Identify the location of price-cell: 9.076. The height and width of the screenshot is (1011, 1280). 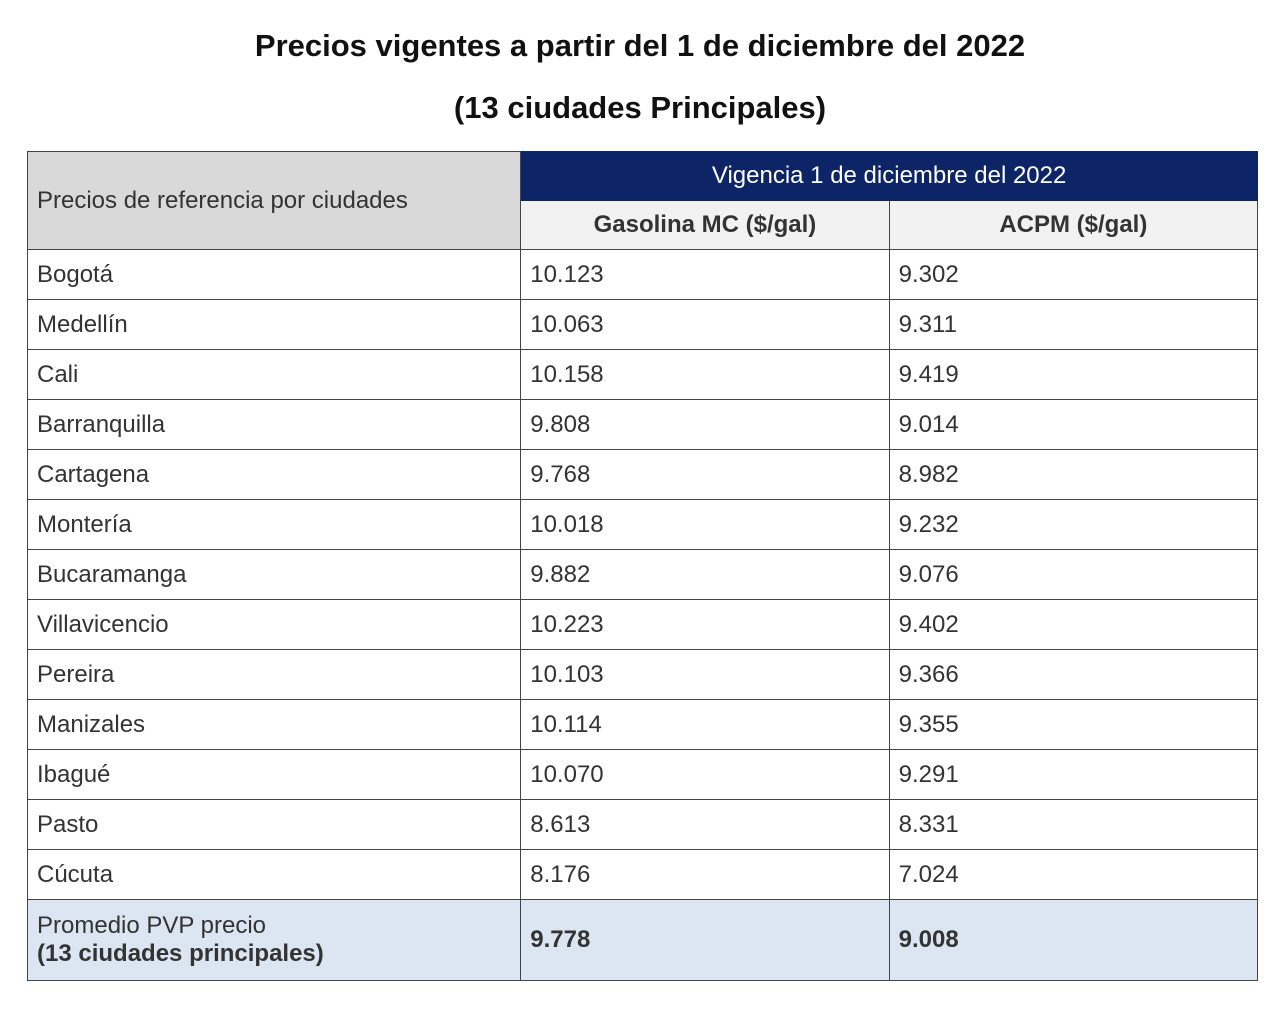
(1073, 574).